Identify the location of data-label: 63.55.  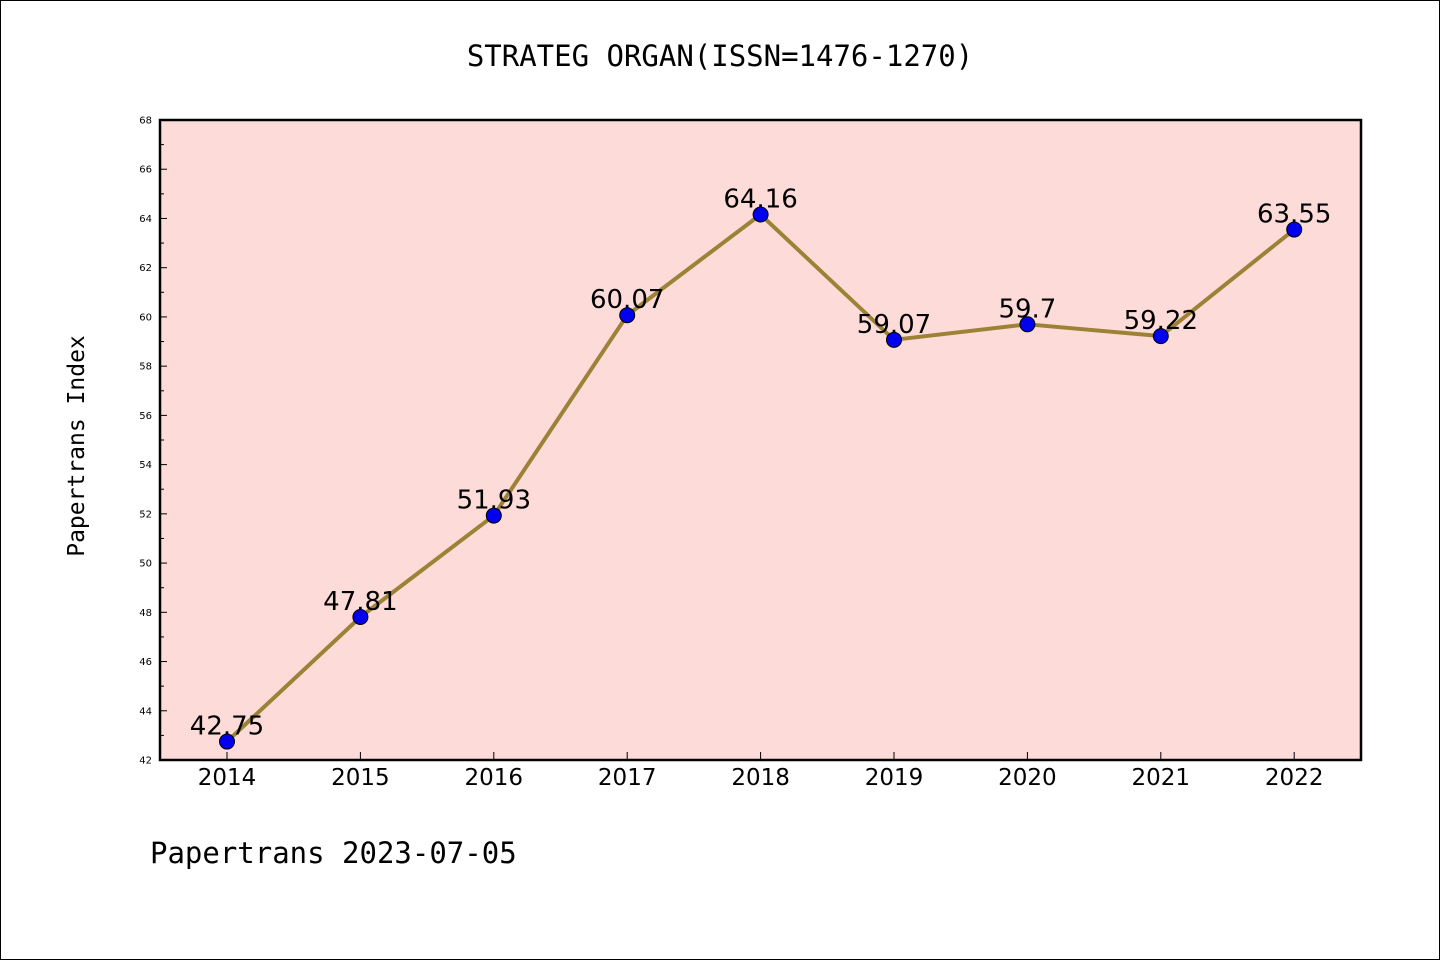
(1294, 215).